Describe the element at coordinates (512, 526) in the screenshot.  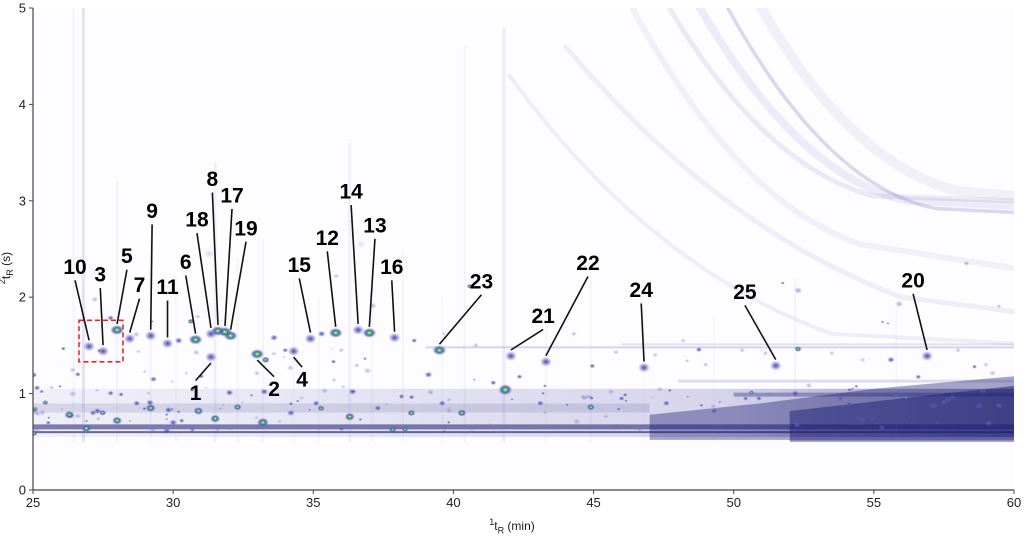
I see `x-axis-title: 1tR (min)` at that location.